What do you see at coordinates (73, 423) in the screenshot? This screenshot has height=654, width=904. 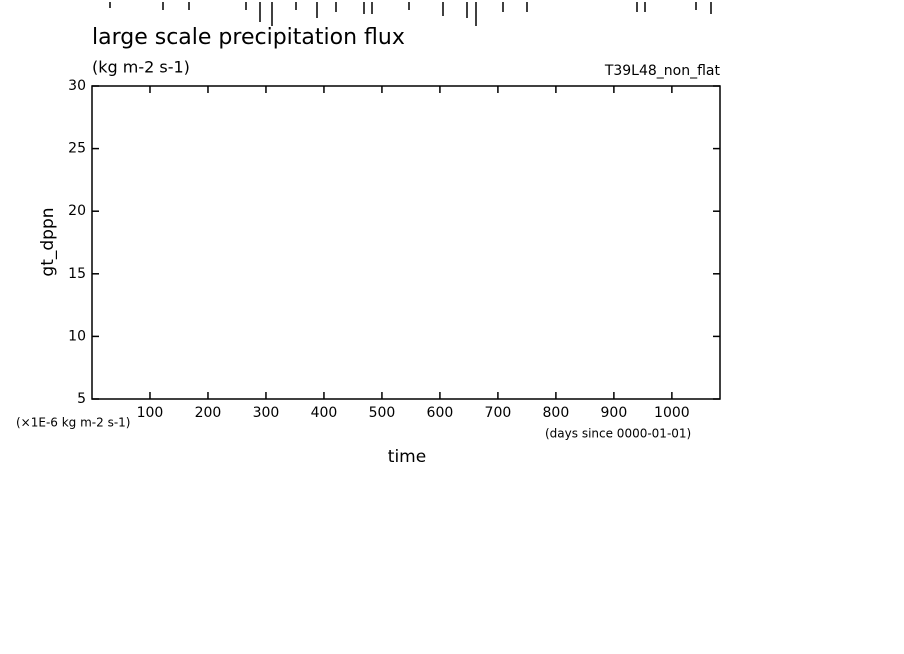 I see `y-units: (×1E-6 kg m-2 s-1)` at bounding box center [73, 423].